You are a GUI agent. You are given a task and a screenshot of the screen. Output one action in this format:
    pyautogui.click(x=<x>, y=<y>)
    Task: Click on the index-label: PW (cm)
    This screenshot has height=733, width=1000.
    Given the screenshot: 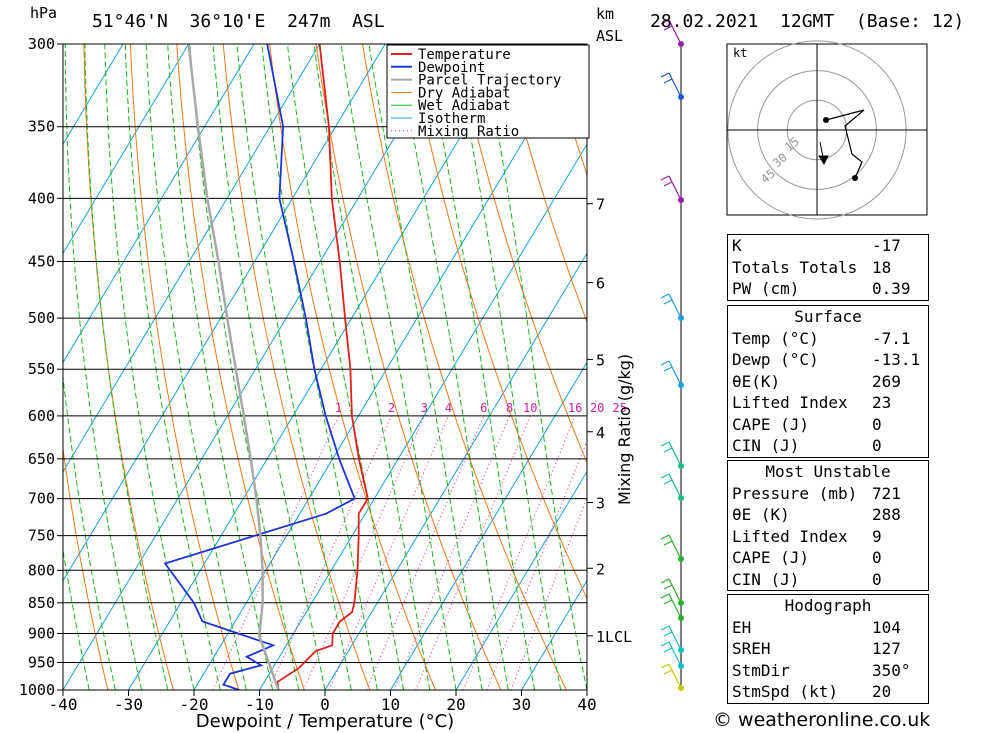 What is the action you would take?
    pyautogui.click(x=766, y=288)
    